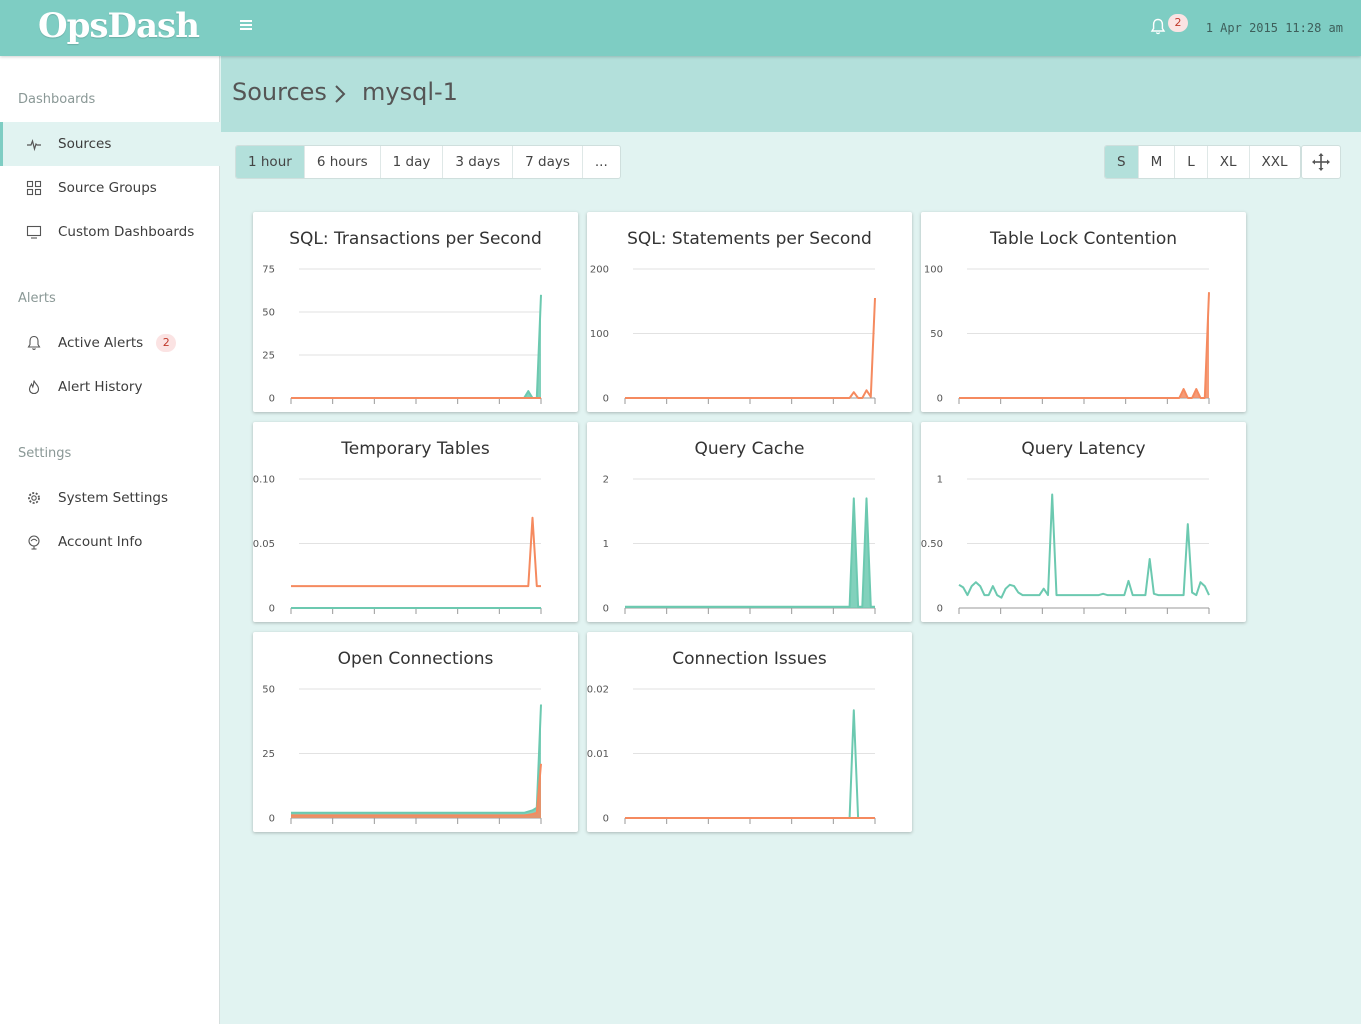 The width and height of the screenshot is (1361, 1024). Describe the element at coordinates (412, 162) in the screenshot. I see `range-1-day-button: 1 day` at that location.